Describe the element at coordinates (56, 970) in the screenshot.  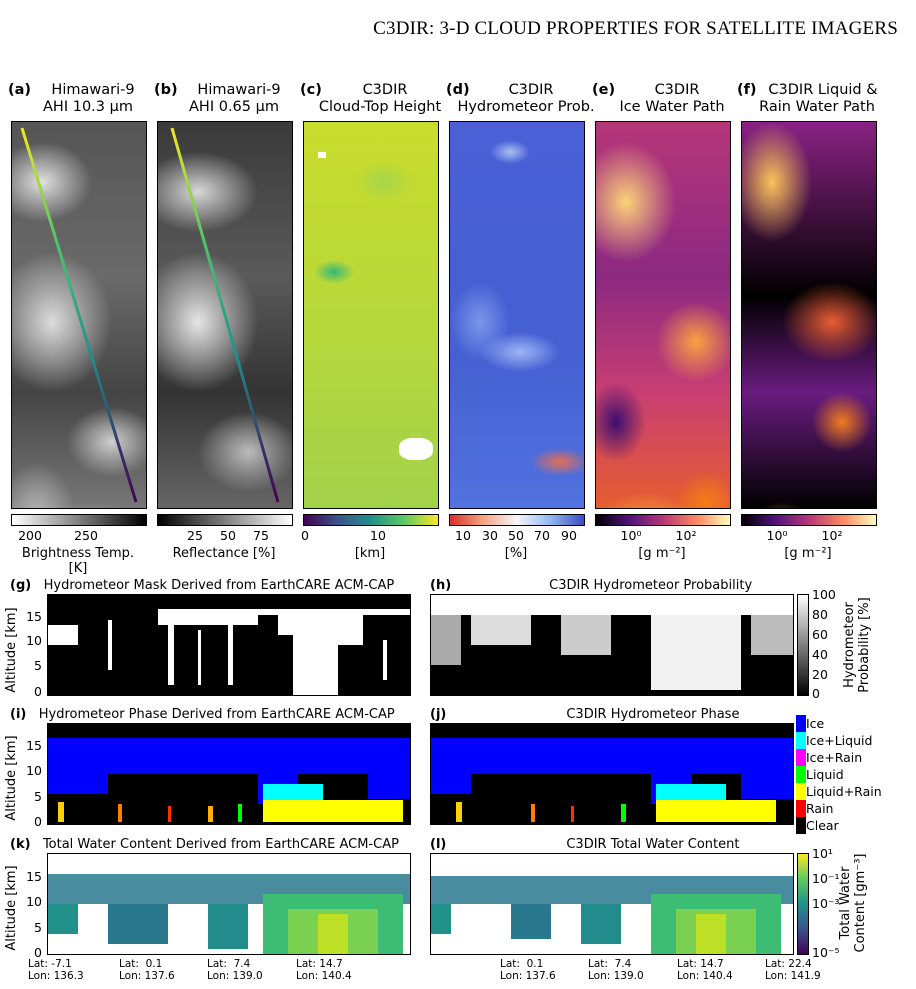
I see `x-tick-left: Lat: -7.1 Lon: 136.3` at that location.